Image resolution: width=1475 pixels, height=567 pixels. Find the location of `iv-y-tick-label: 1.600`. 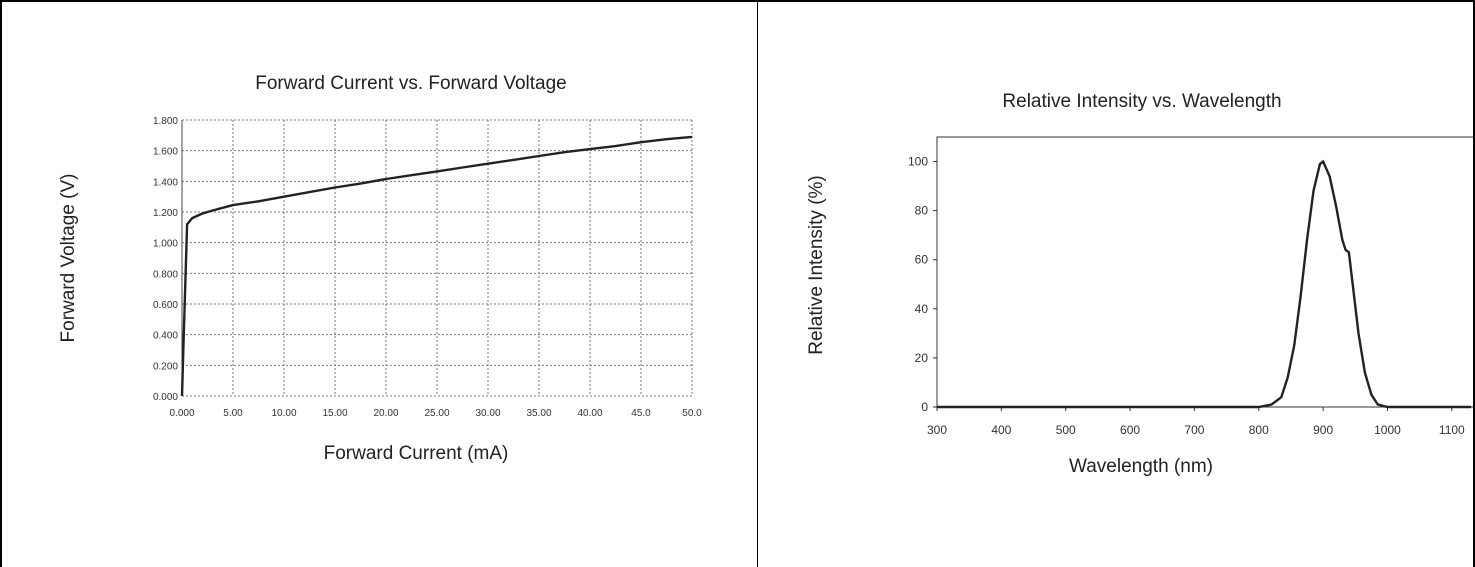

iv-y-tick-label: 1.600 is located at coordinates (165, 152).